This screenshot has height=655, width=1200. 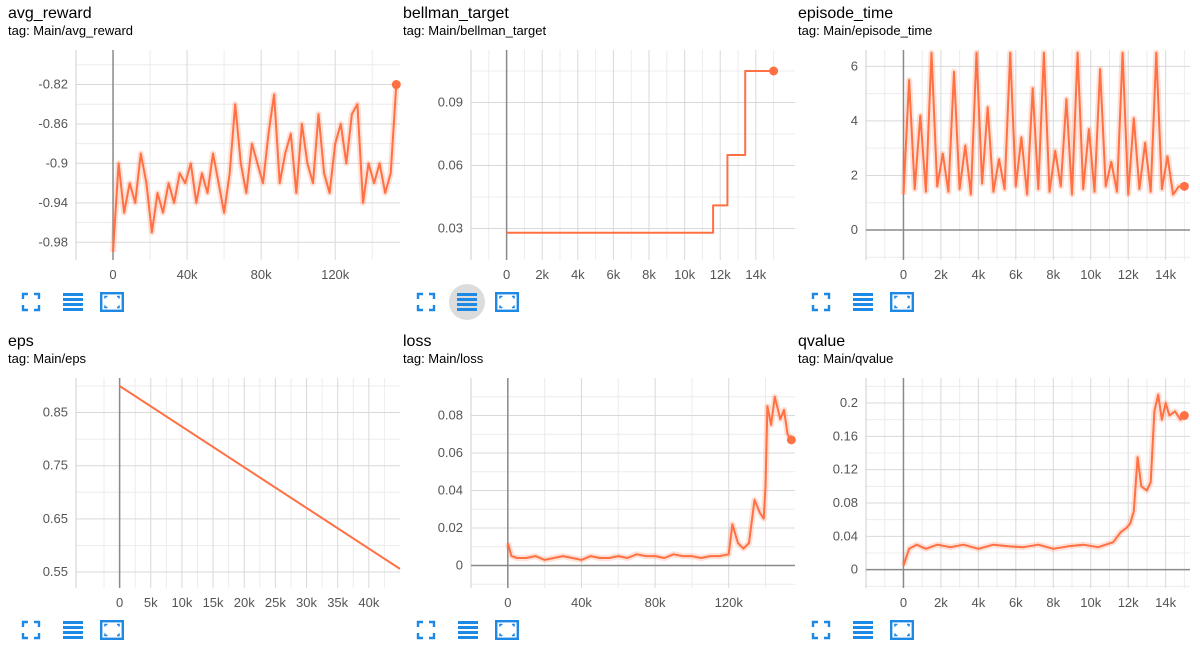 What do you see at coordinates (53, 84) in the screenshot?
I see `y-tick-label: -0.82` at bounding box center [53, 84].